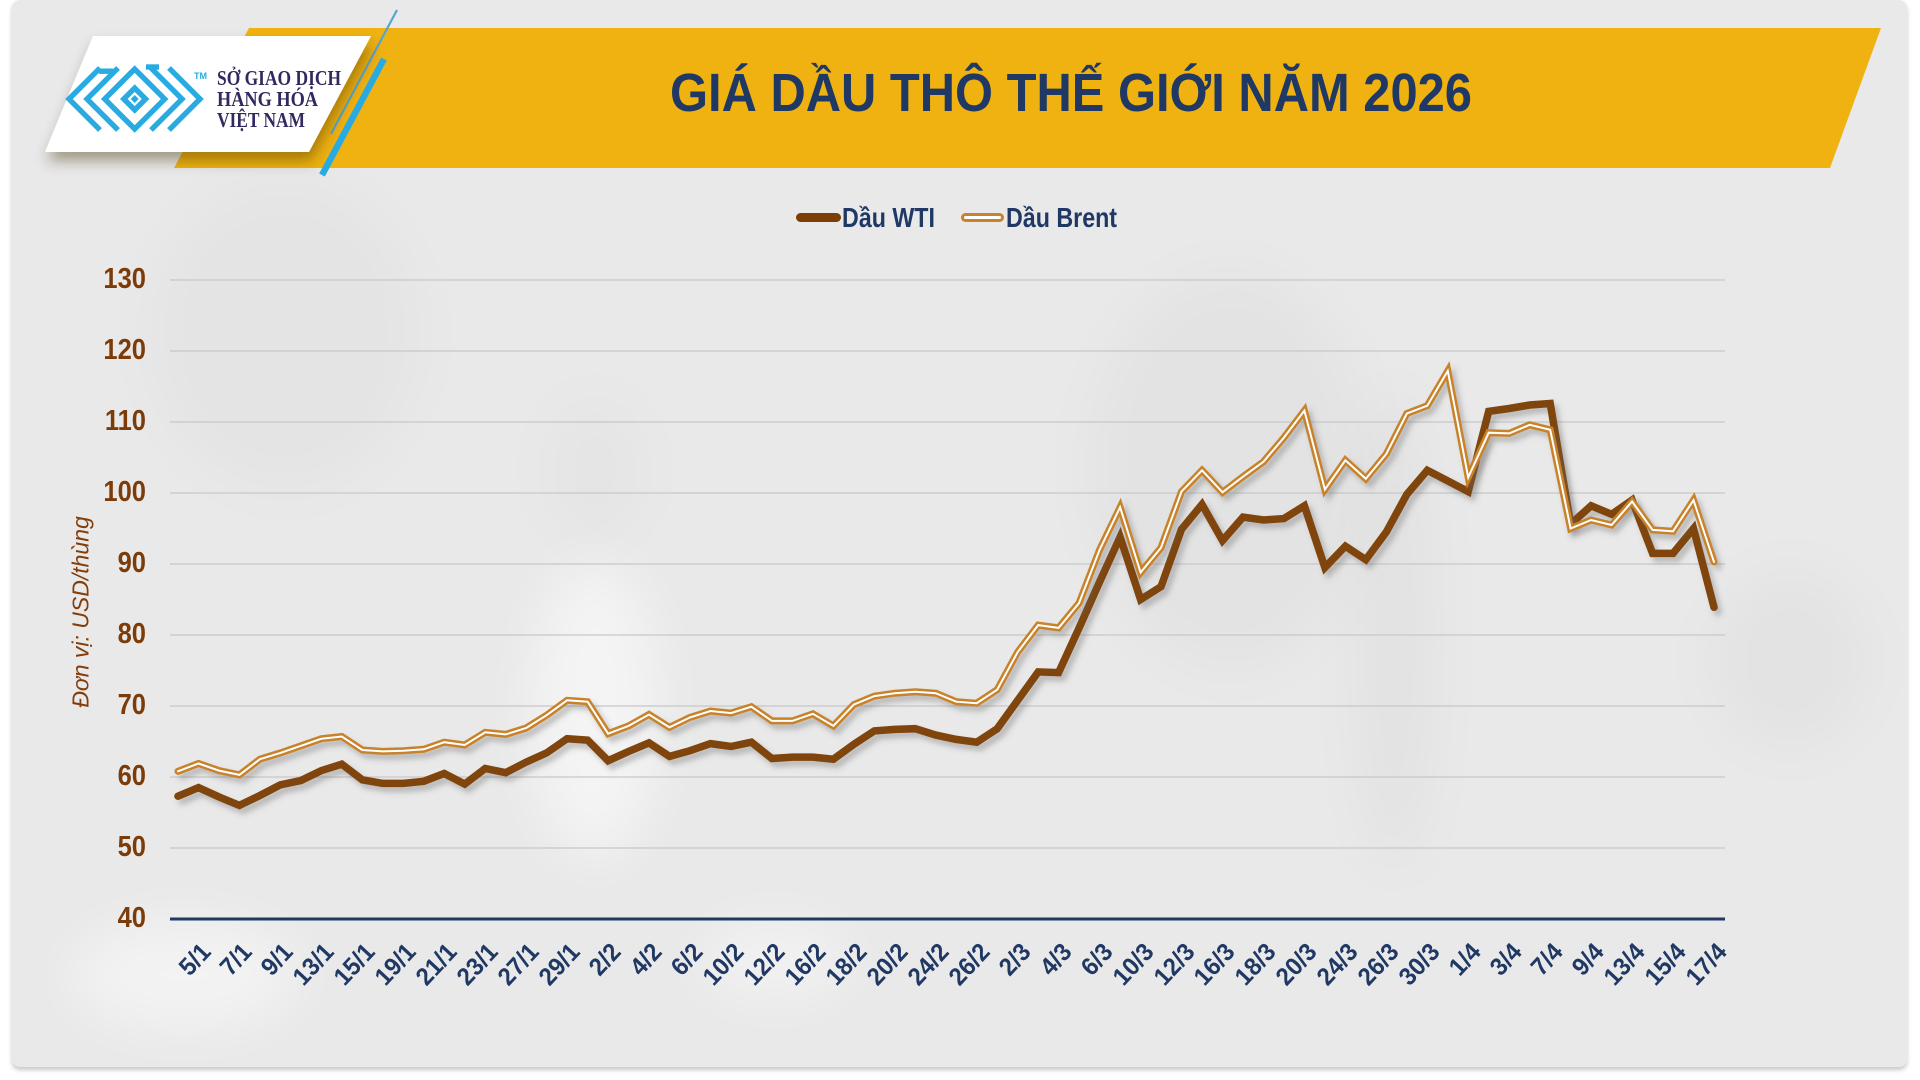 Image resolution: width=1920 pixels, height=1080 pixels. I want to click on svg-text: SỞ GIAO DỊCH, so click(279, 78).